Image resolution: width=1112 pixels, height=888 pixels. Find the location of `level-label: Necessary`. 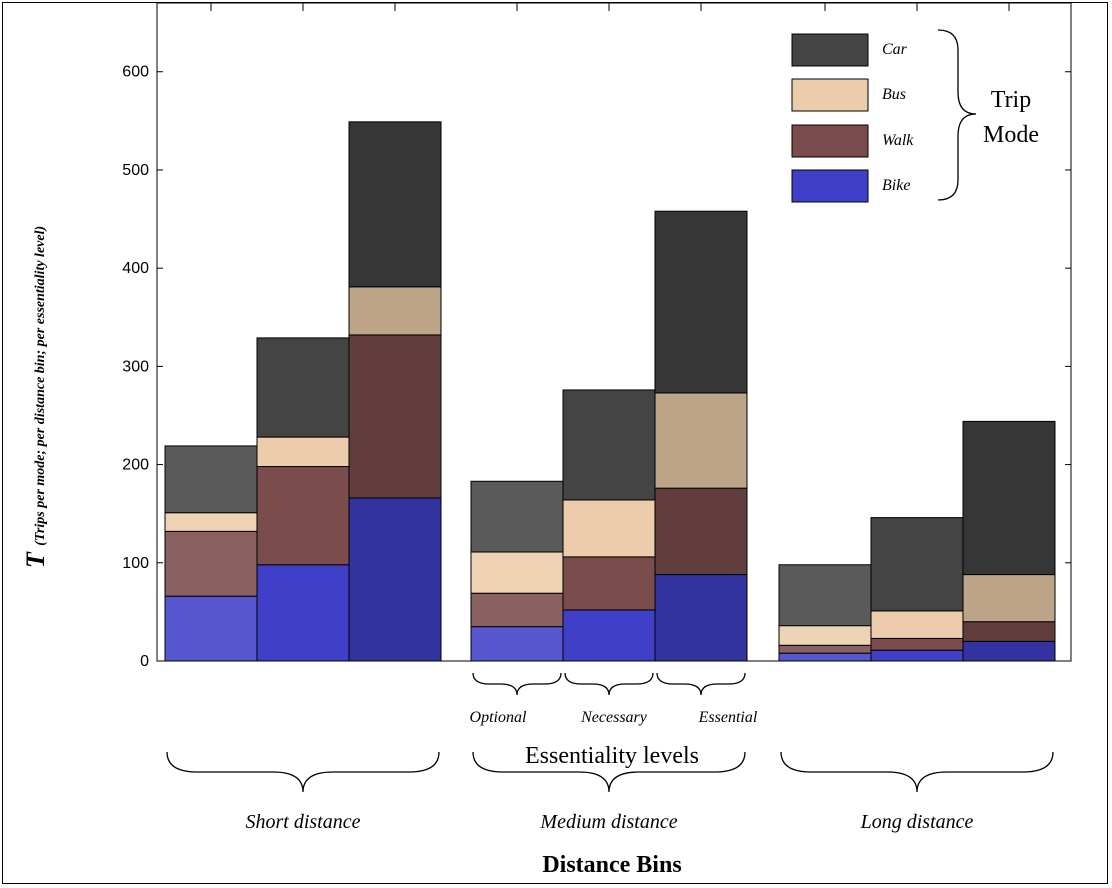

level-label: Necessary is located at coordinates (614, 717).